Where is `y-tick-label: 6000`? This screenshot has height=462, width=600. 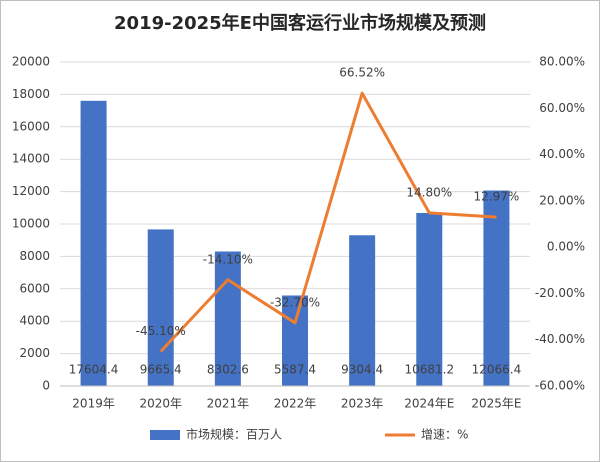 y-tick-label: 6000 is located at coordinates (34, 288).